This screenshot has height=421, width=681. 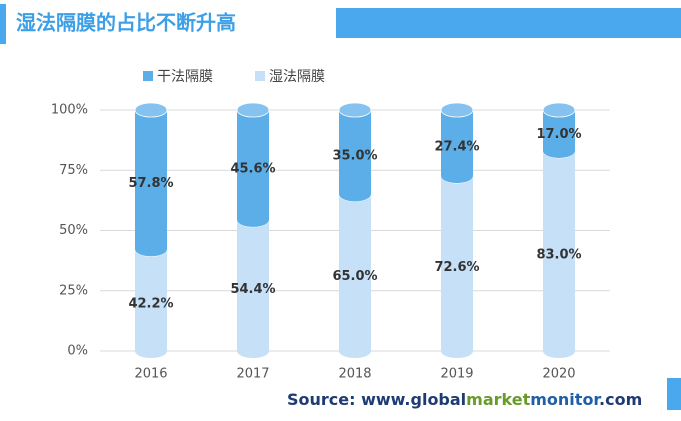 I want to click on source-part: .com, so click(x=620, y=399).